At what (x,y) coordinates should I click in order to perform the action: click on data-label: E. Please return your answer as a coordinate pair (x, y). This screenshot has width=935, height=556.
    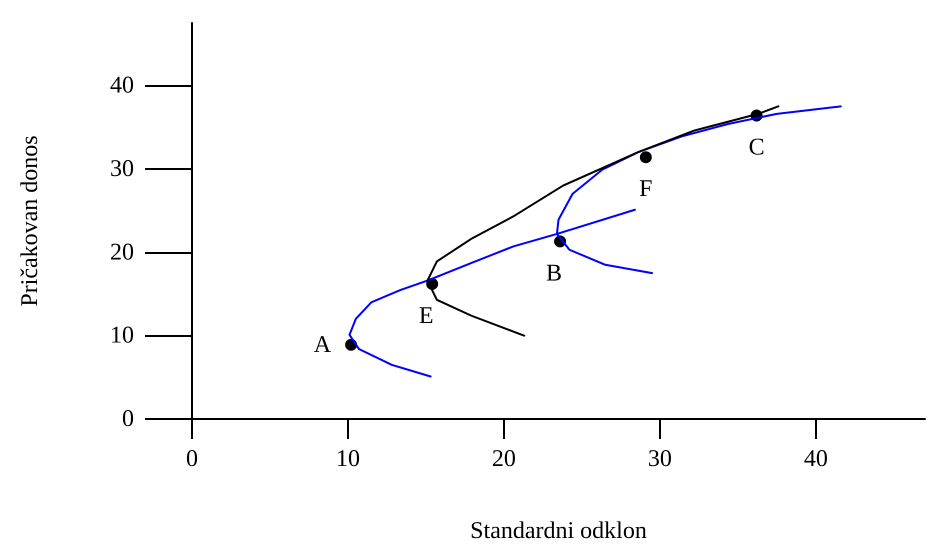
    Looking at the image, I should click on (426, 315).